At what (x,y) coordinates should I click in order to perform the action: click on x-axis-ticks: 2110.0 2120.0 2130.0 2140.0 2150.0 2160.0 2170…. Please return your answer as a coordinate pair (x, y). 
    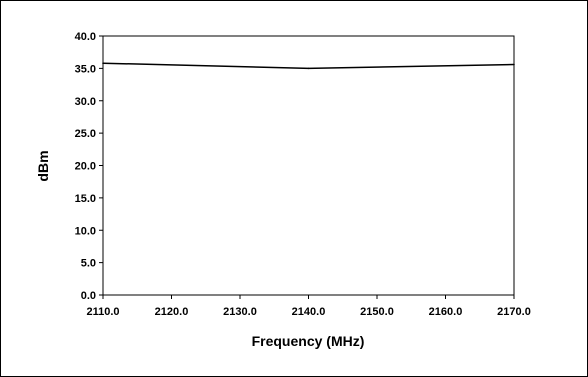
    Looking at the image, I should click on (308, 306).